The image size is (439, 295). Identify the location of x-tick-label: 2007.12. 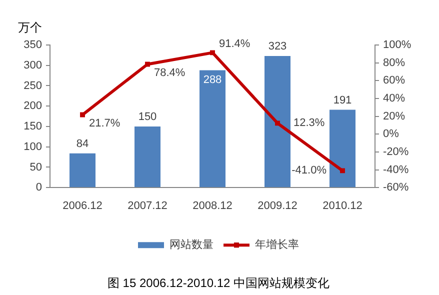
(148, 206).